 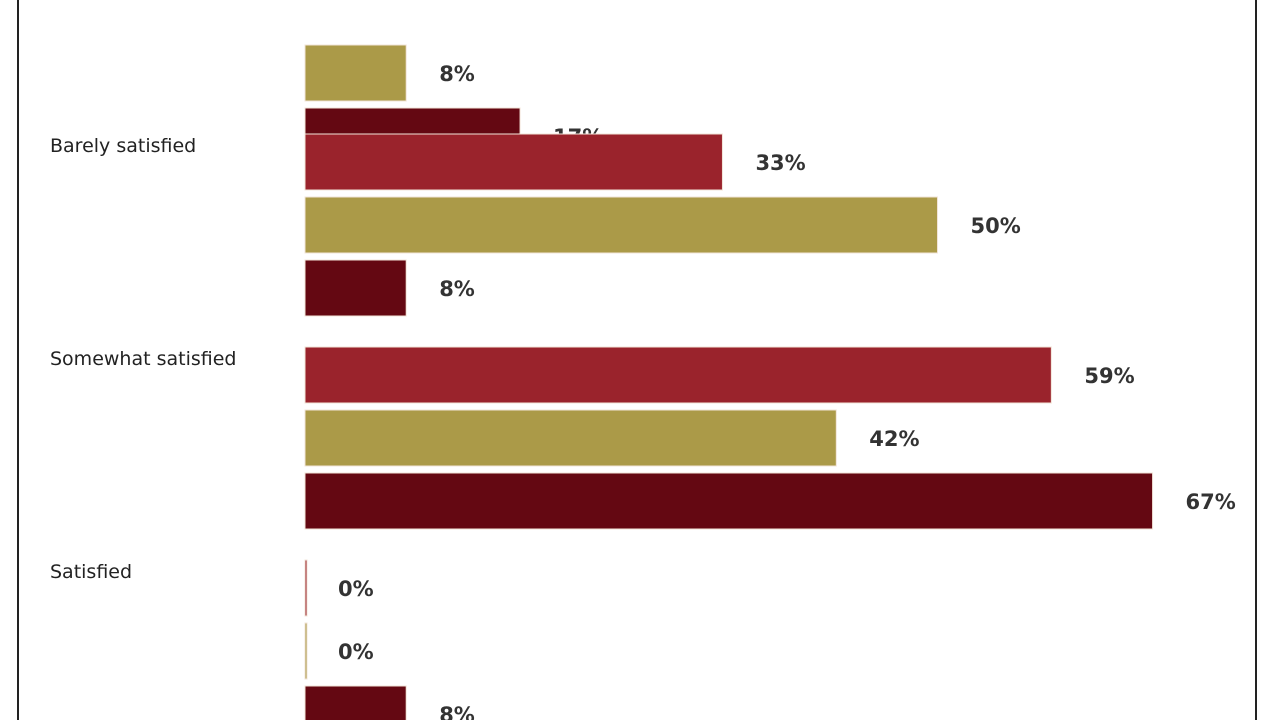 I want to click on frame-border-left, so click(x=18, y=360).